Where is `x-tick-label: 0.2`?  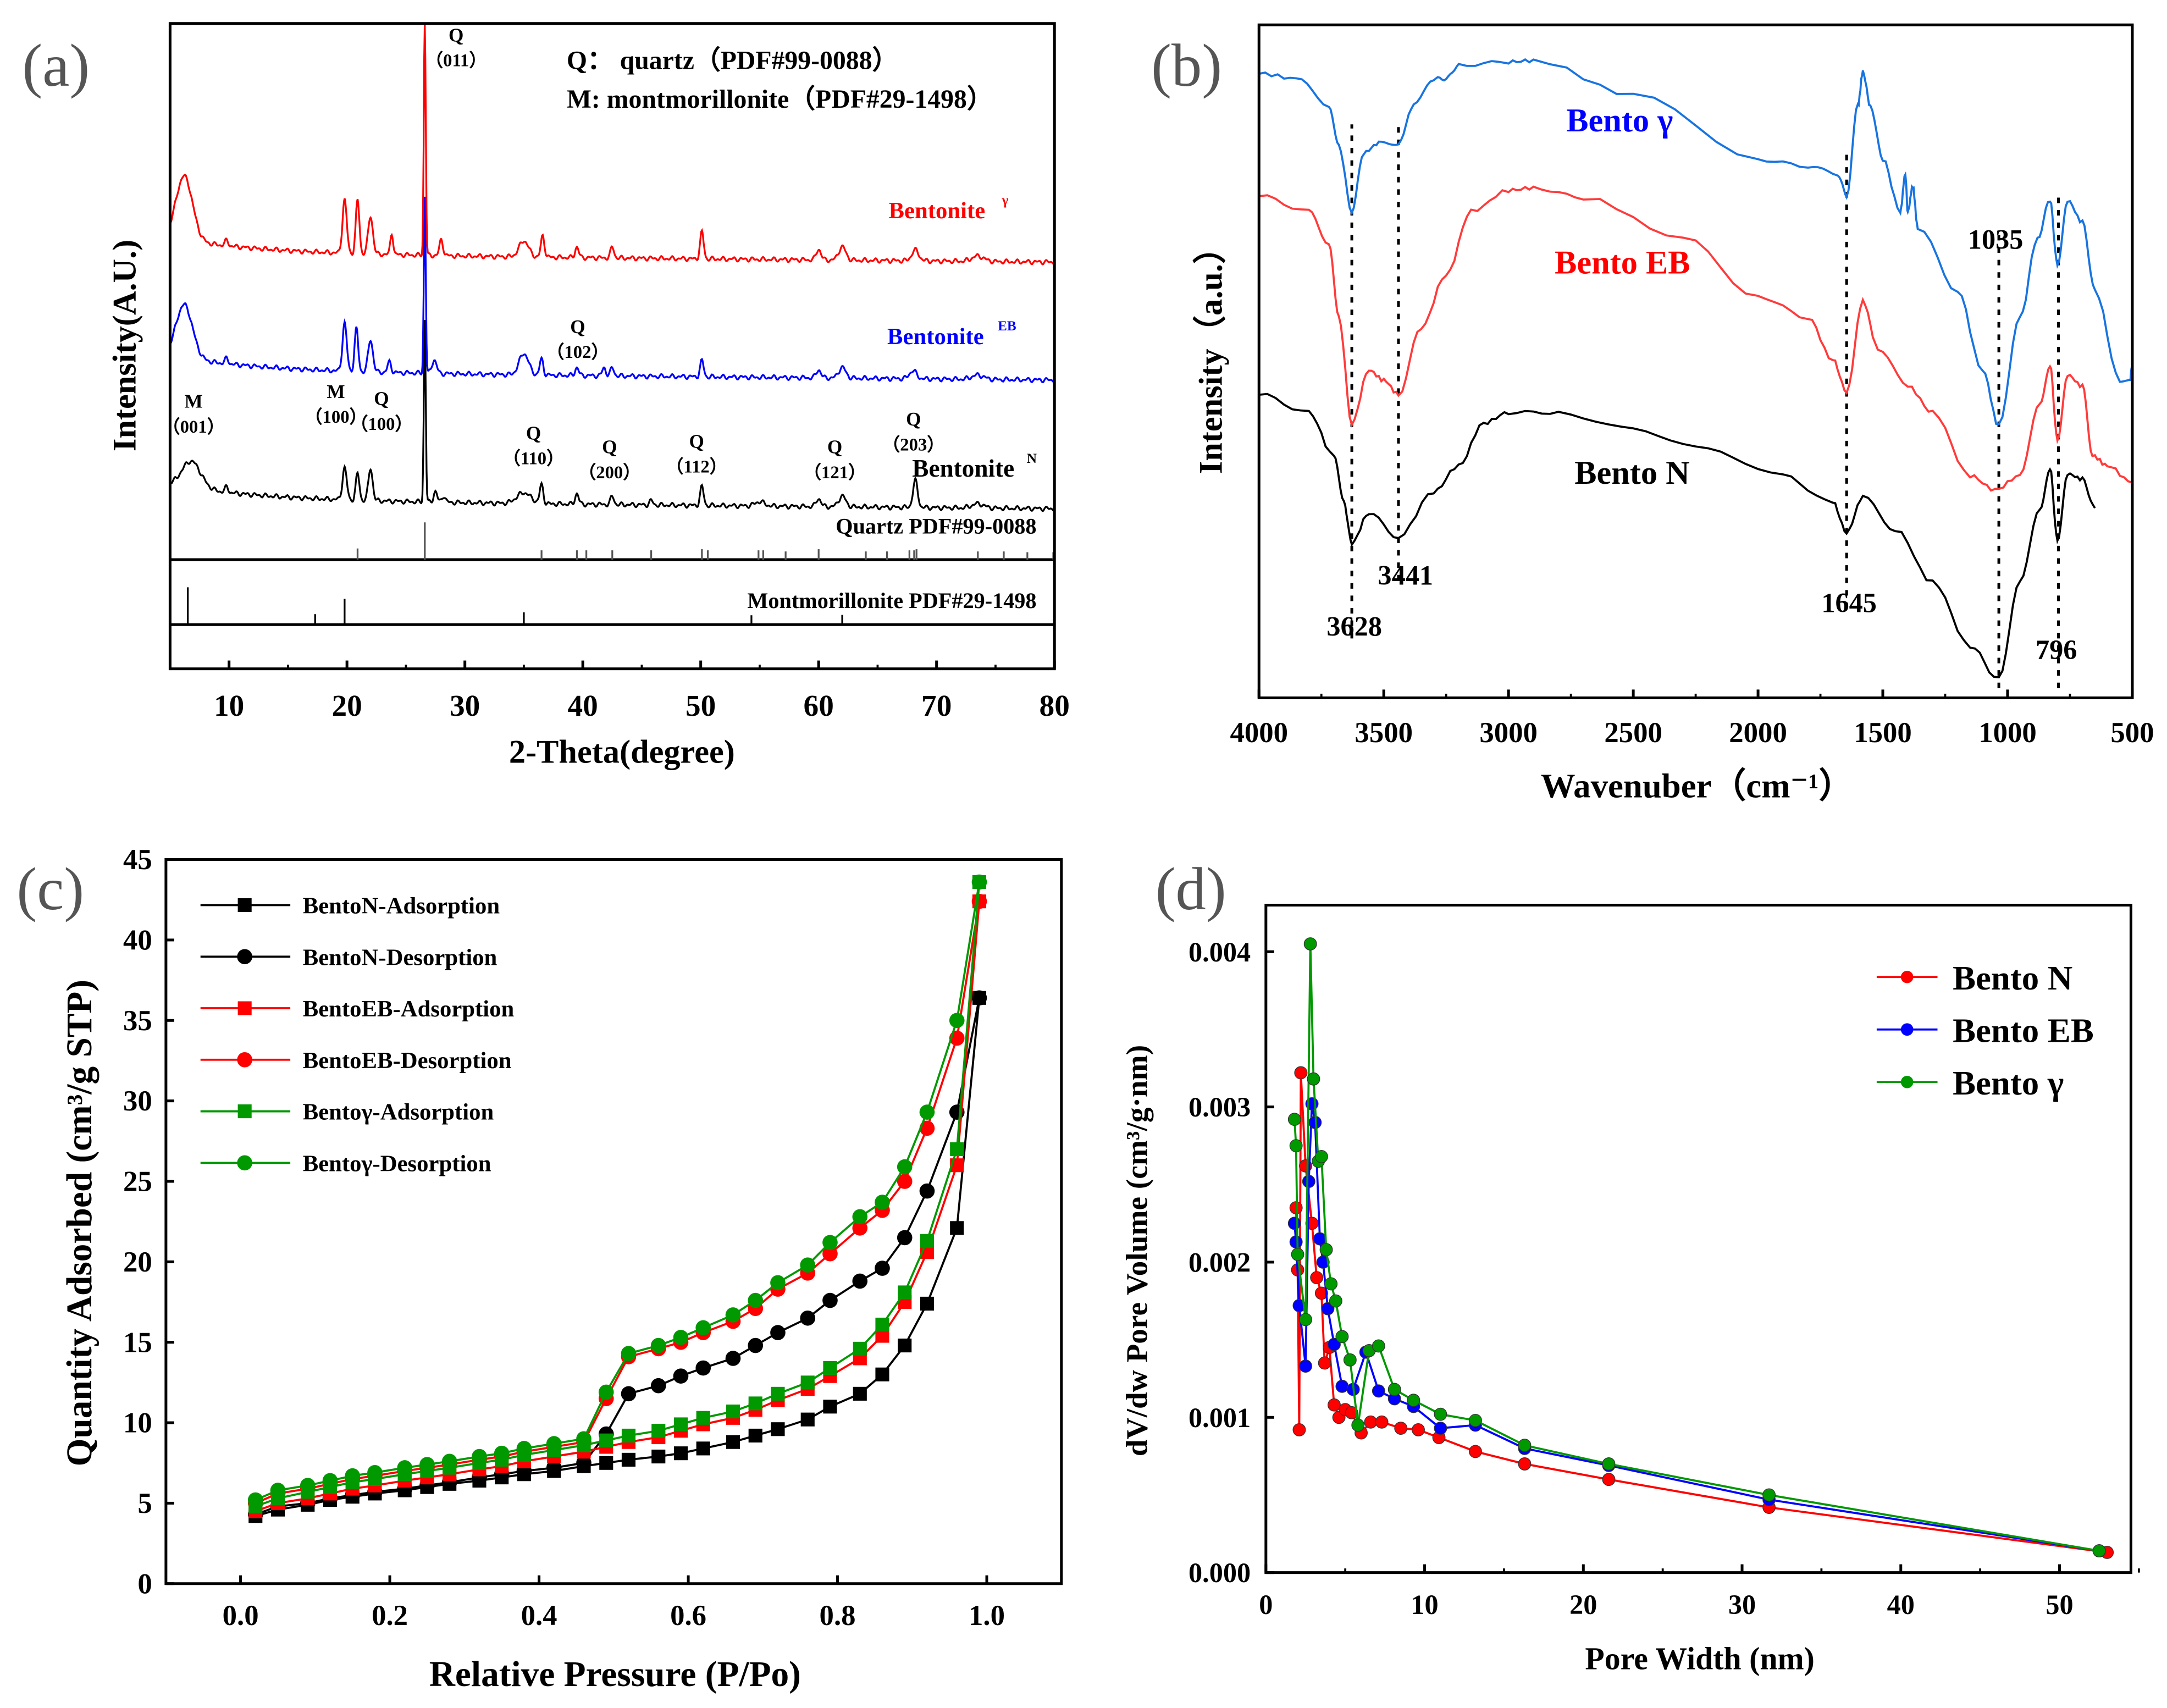 x-tick-label: 0.2 is located at coordinates (390, 1616).